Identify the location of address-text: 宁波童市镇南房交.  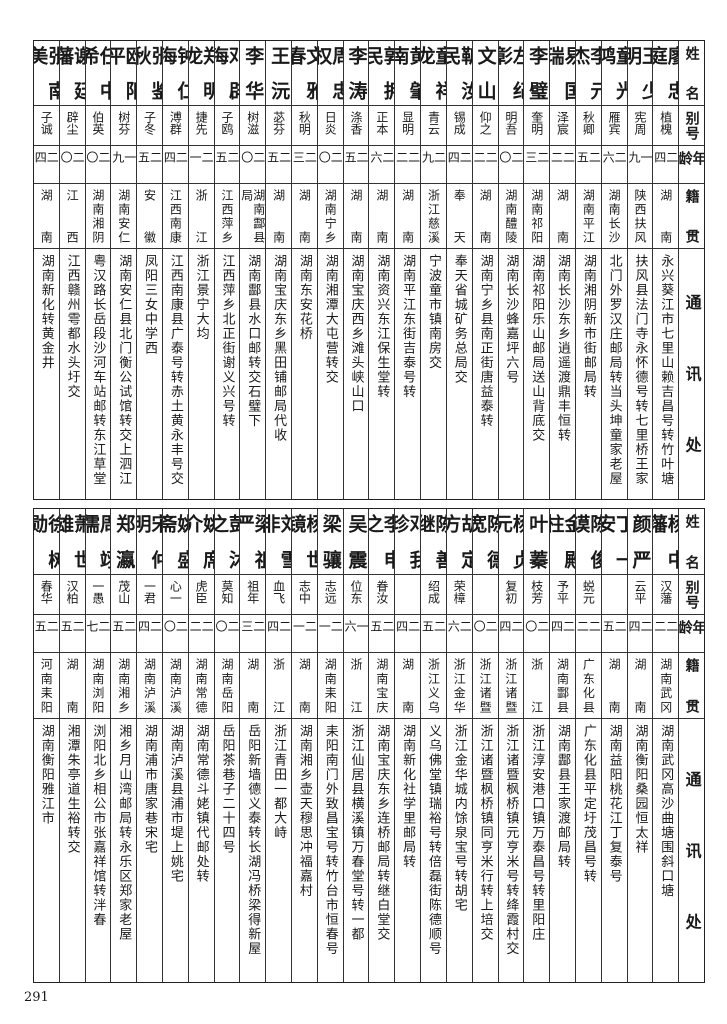
(433, 312).